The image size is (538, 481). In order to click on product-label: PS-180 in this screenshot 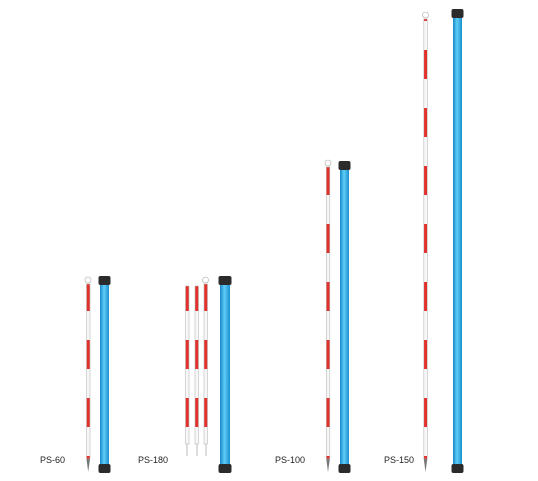, I will do `click(153, 460)`.